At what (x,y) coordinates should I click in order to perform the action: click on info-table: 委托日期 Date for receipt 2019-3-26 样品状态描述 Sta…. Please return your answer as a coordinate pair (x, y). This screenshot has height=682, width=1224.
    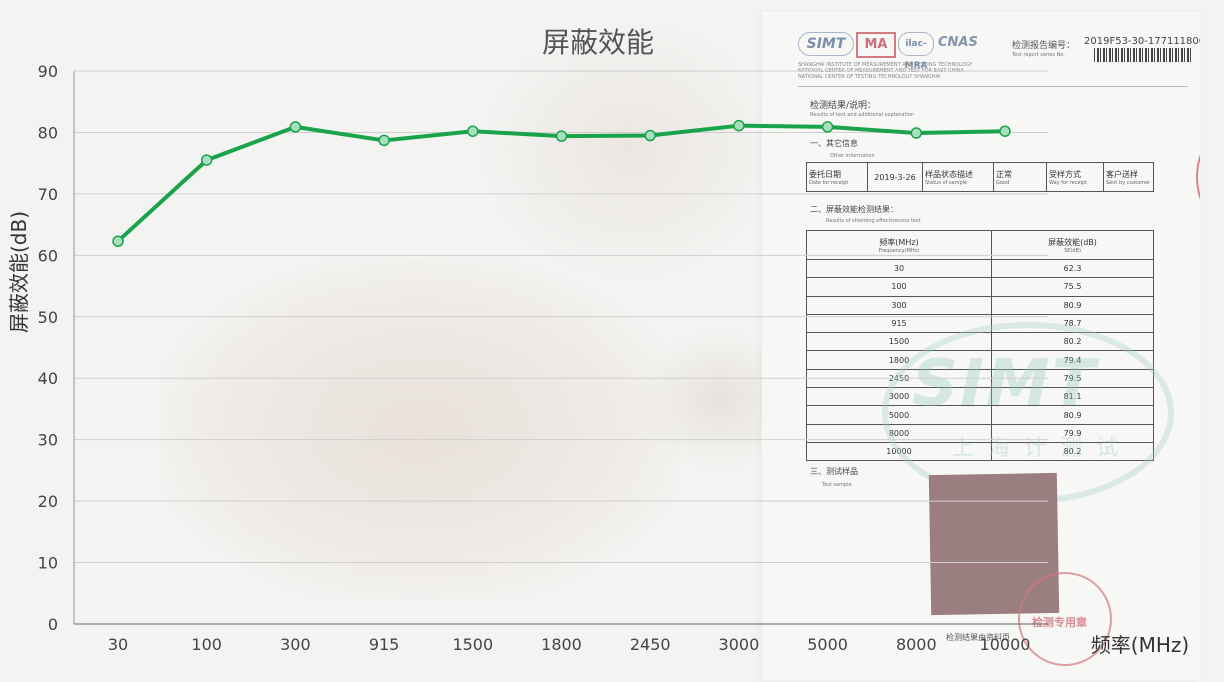
    Looking at the image, I should click on (980, 177).